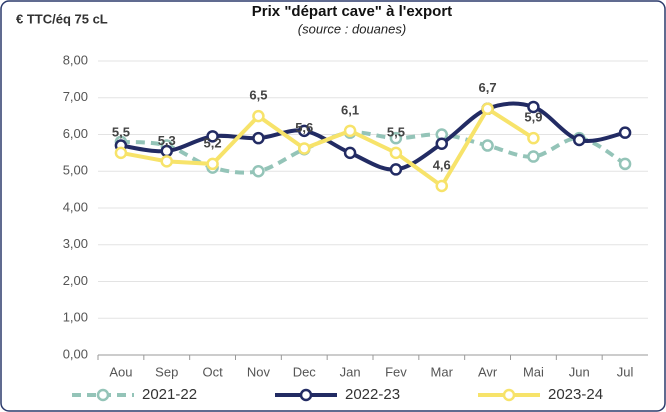 Image resolution: width=666 pixels, height=412 pixels. Describe the element at coordinates (488, 87) in the screenshot. I see `data-label: 6,7` at that location.